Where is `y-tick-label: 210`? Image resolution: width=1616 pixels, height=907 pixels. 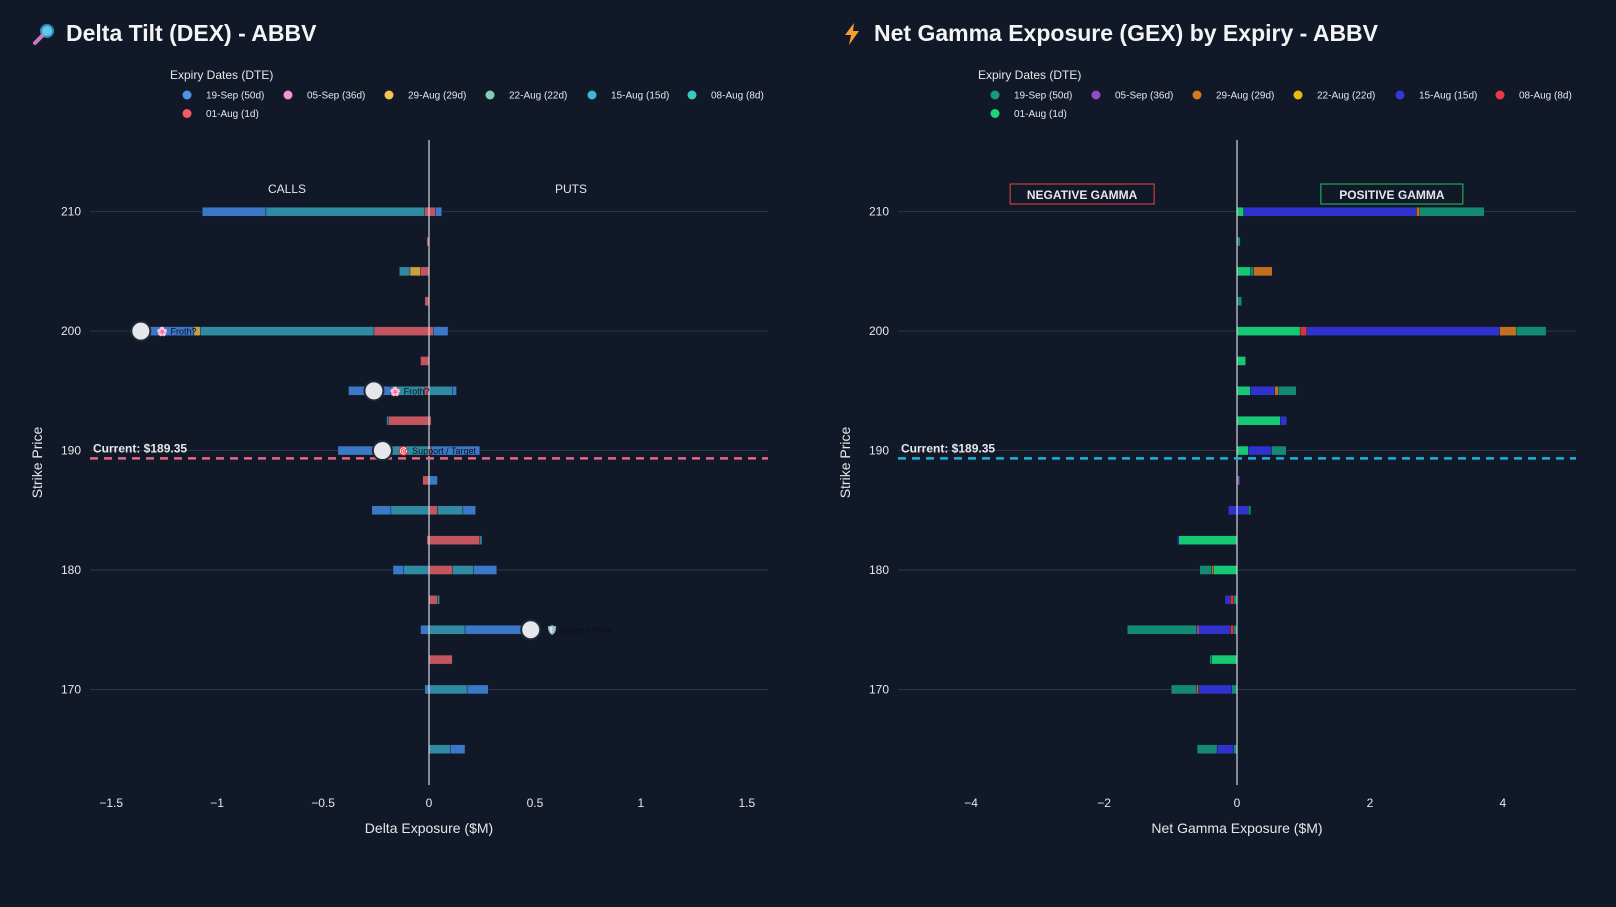
y-tick-label: 210 is located at coordinates (879, 212).